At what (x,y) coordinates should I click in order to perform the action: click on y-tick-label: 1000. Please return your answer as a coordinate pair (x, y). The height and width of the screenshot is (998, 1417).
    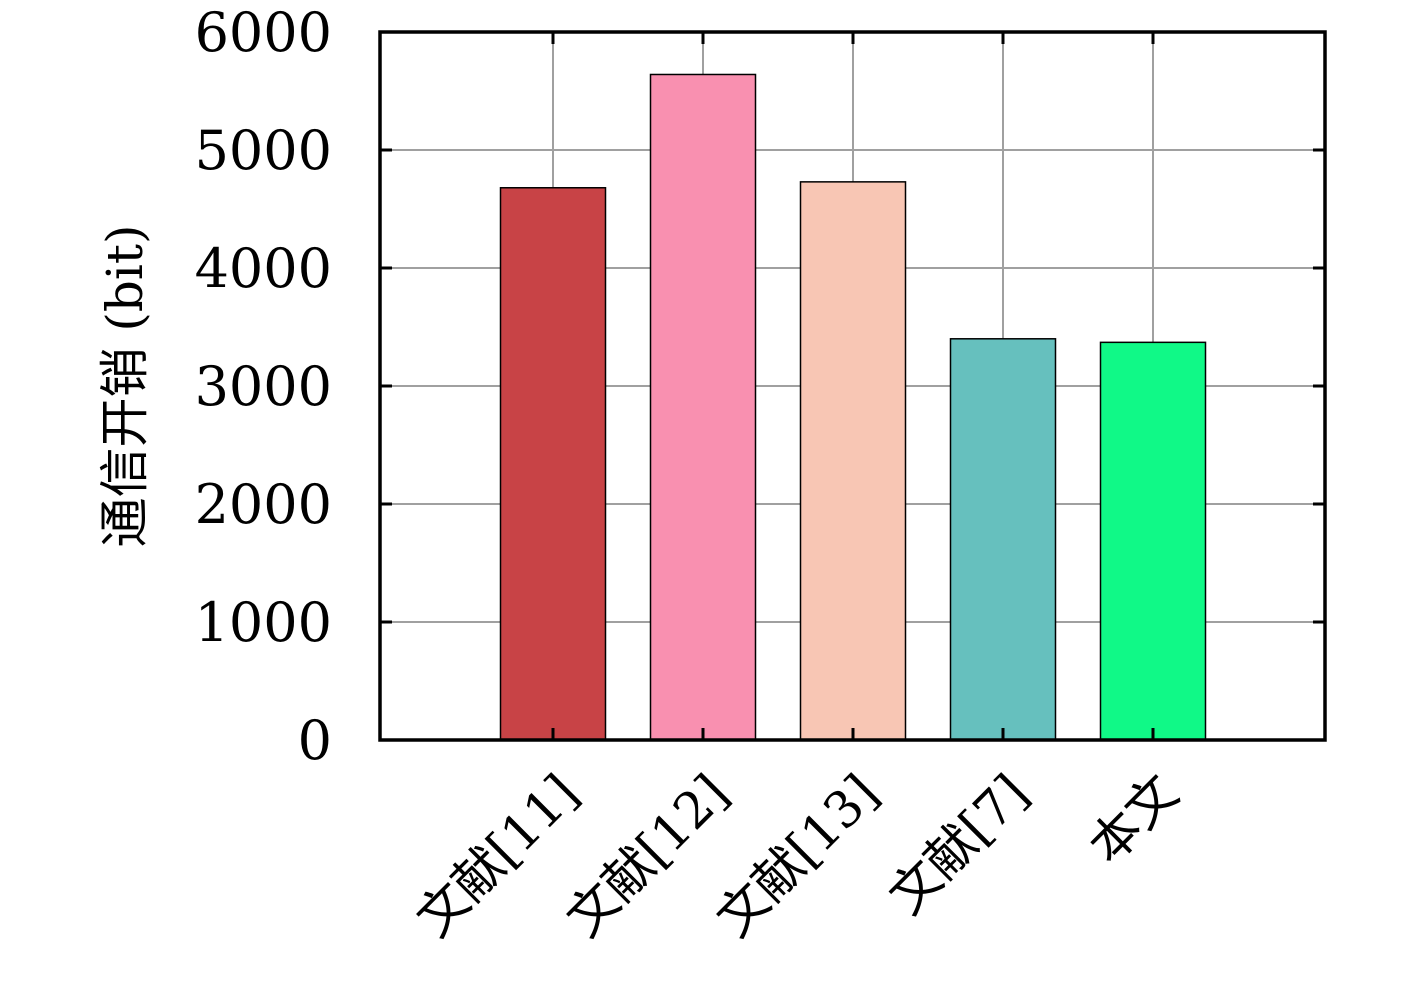
    Looking at the image, I should click on (263, 622).